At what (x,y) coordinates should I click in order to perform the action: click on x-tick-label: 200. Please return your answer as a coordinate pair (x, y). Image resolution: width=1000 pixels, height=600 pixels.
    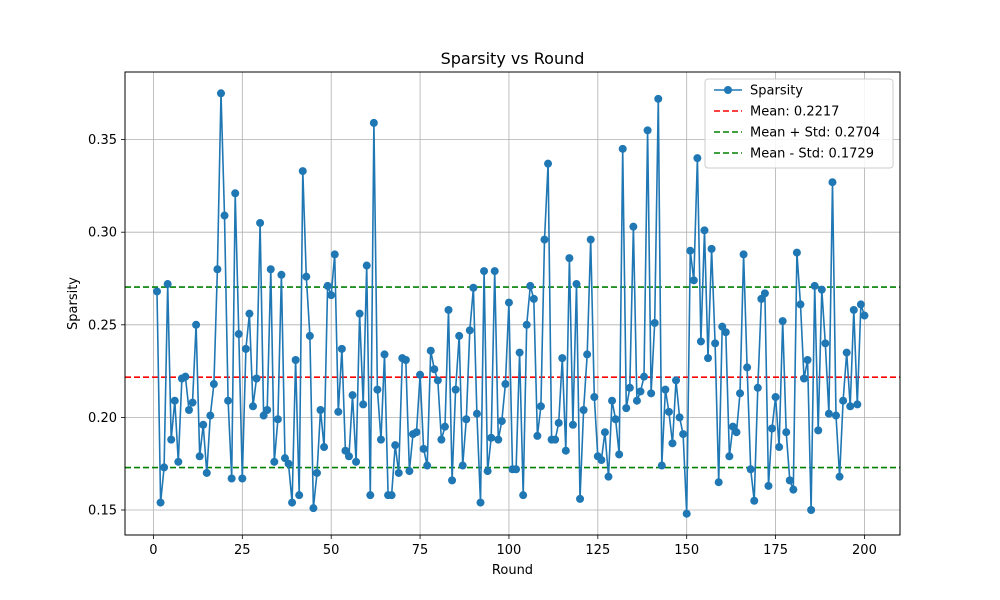
    Looking at the image, I should click on (864, 550).